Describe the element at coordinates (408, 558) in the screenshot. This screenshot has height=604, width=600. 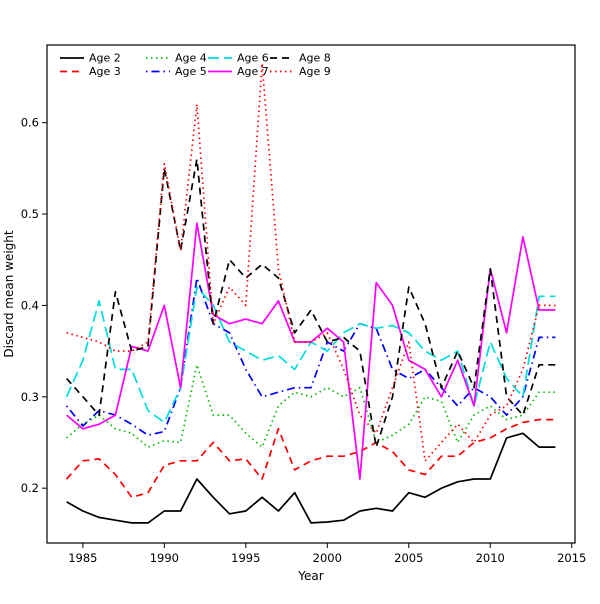
I see `x-tick-label: 2005` at that location.